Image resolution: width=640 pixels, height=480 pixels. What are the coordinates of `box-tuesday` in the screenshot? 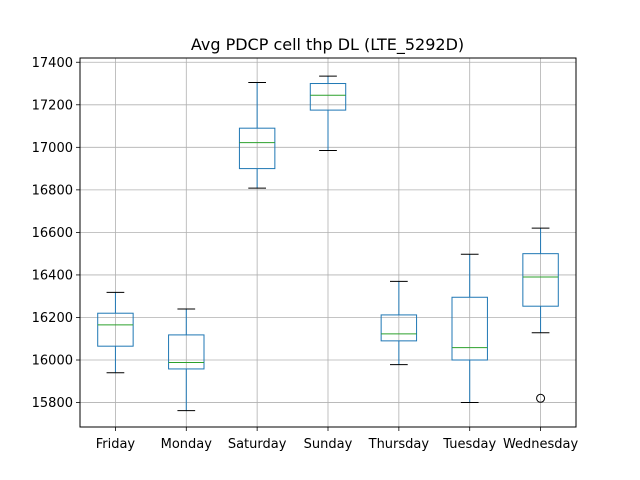 It's located at (469, 328).